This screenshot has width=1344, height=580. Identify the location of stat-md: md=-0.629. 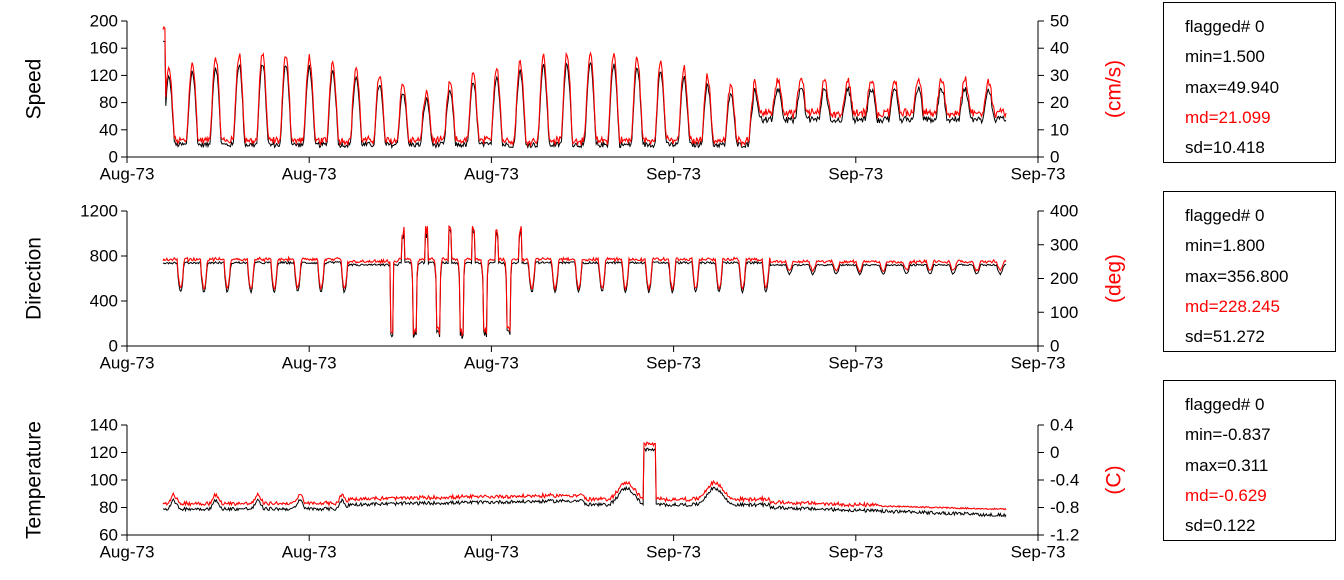
(1226, 495).